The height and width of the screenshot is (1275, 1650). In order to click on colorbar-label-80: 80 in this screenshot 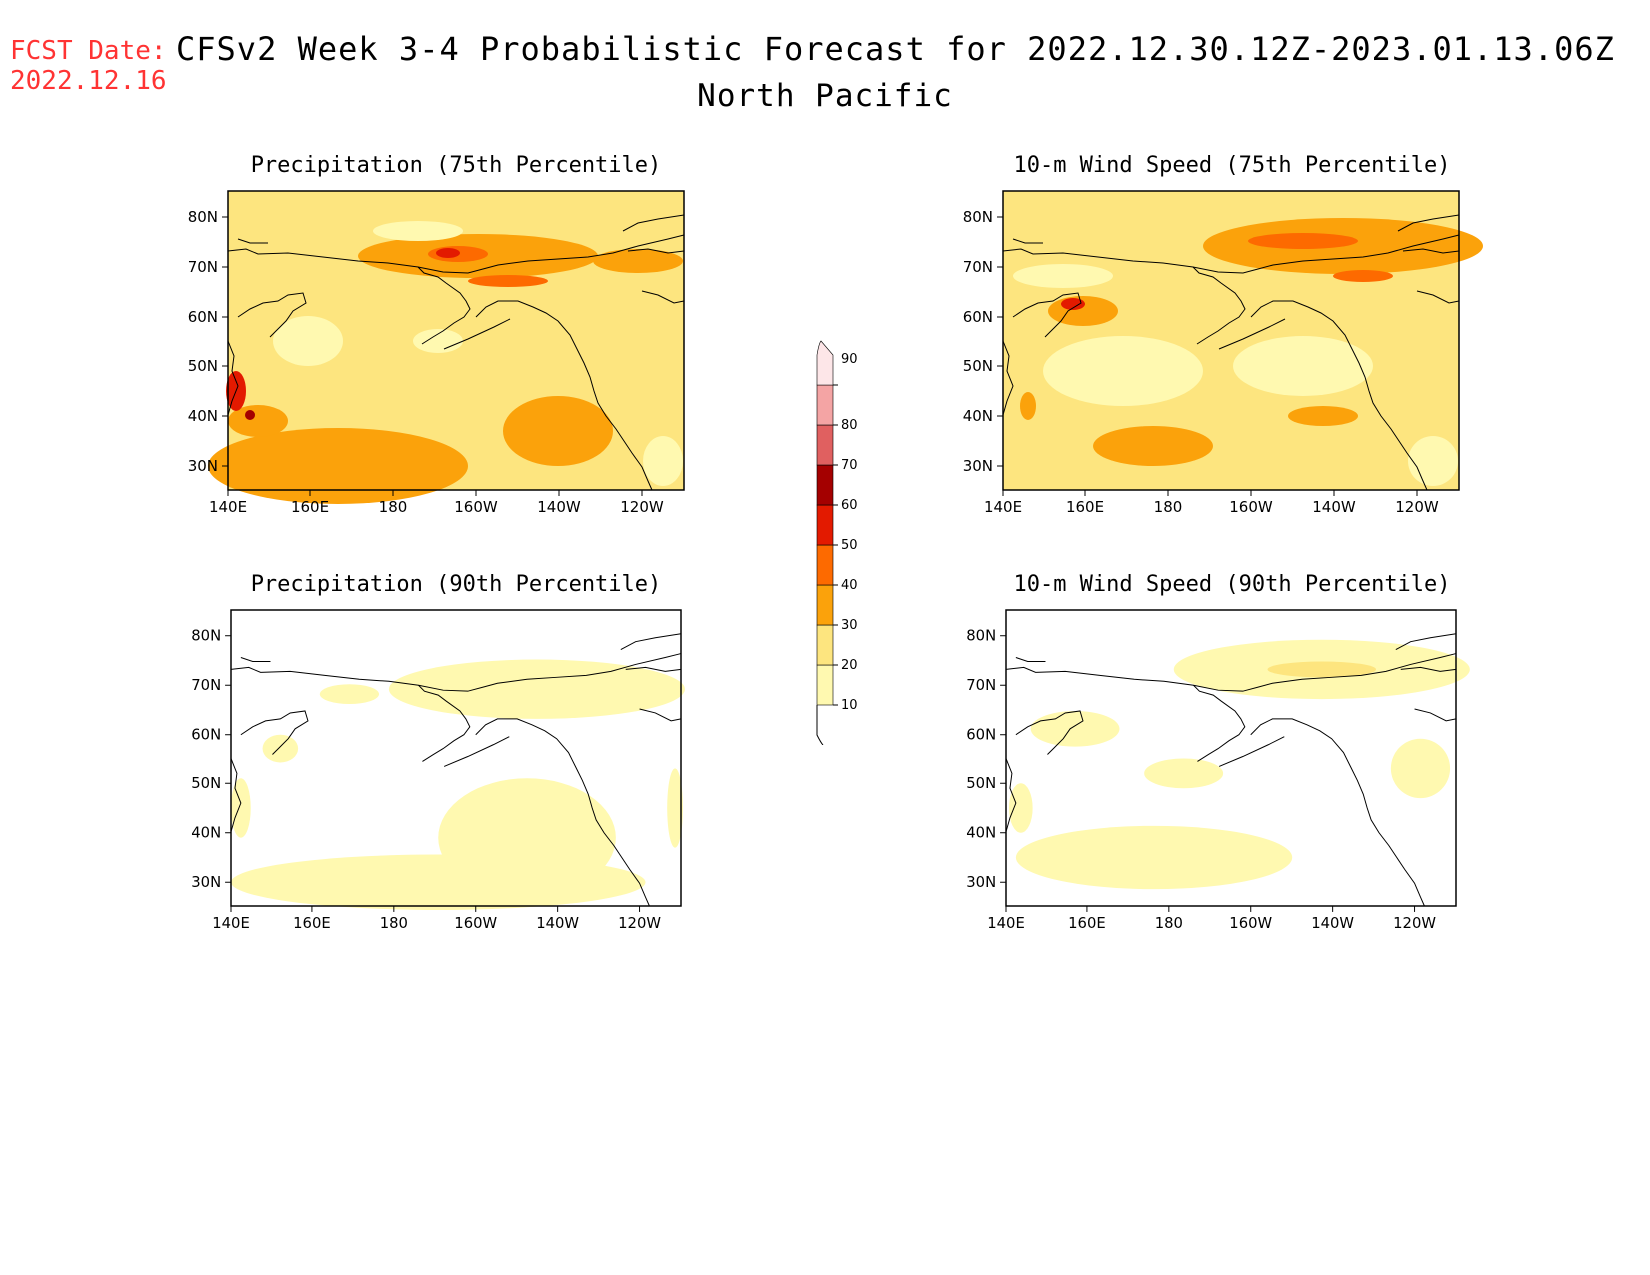, I will do `click(849, 425)`.